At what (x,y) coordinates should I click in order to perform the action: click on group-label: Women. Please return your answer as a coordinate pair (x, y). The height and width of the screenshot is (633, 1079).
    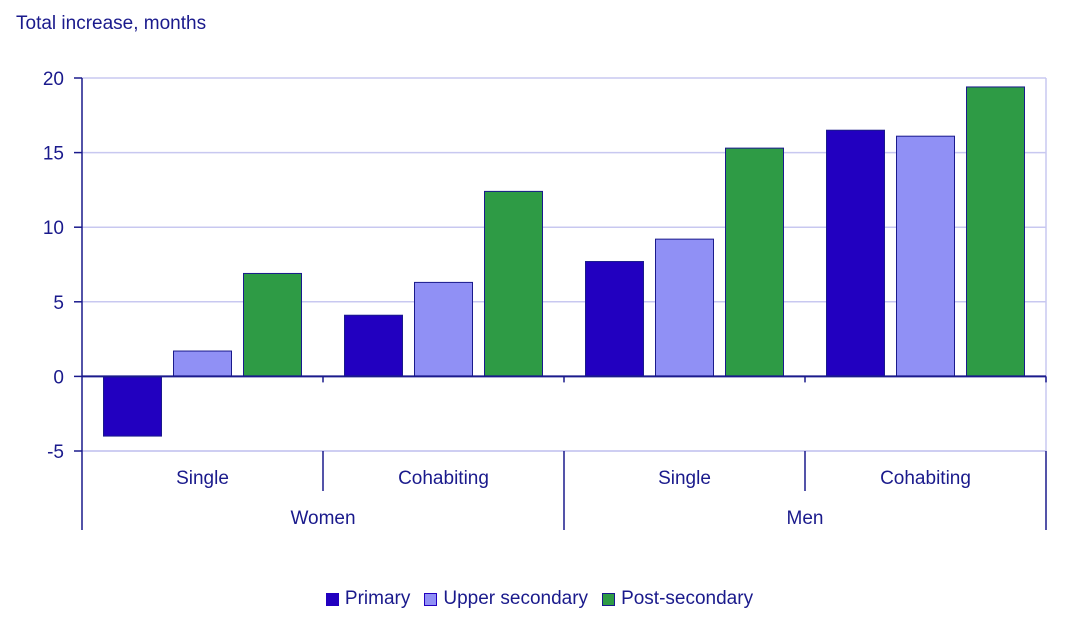
    Looking at the image, I should click on (322, 518).